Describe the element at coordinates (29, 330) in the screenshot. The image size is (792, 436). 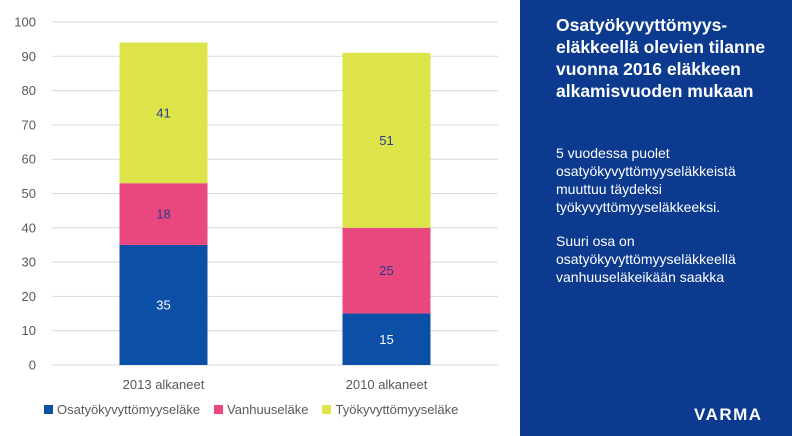
I see `y-tick-label: 10` at that location.